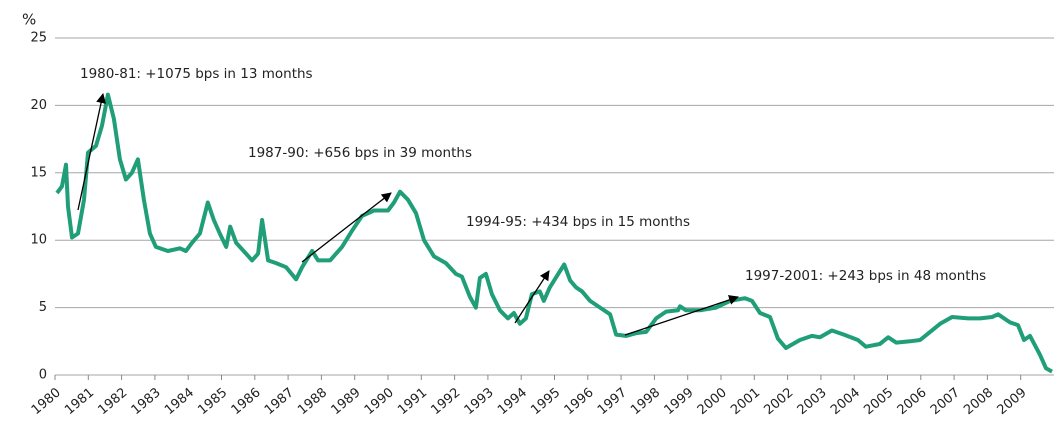  What do you see at coordinates (679, 401) in the screenshot?
I see `x-tick-label: 1999` at bounding box center [679, 401].